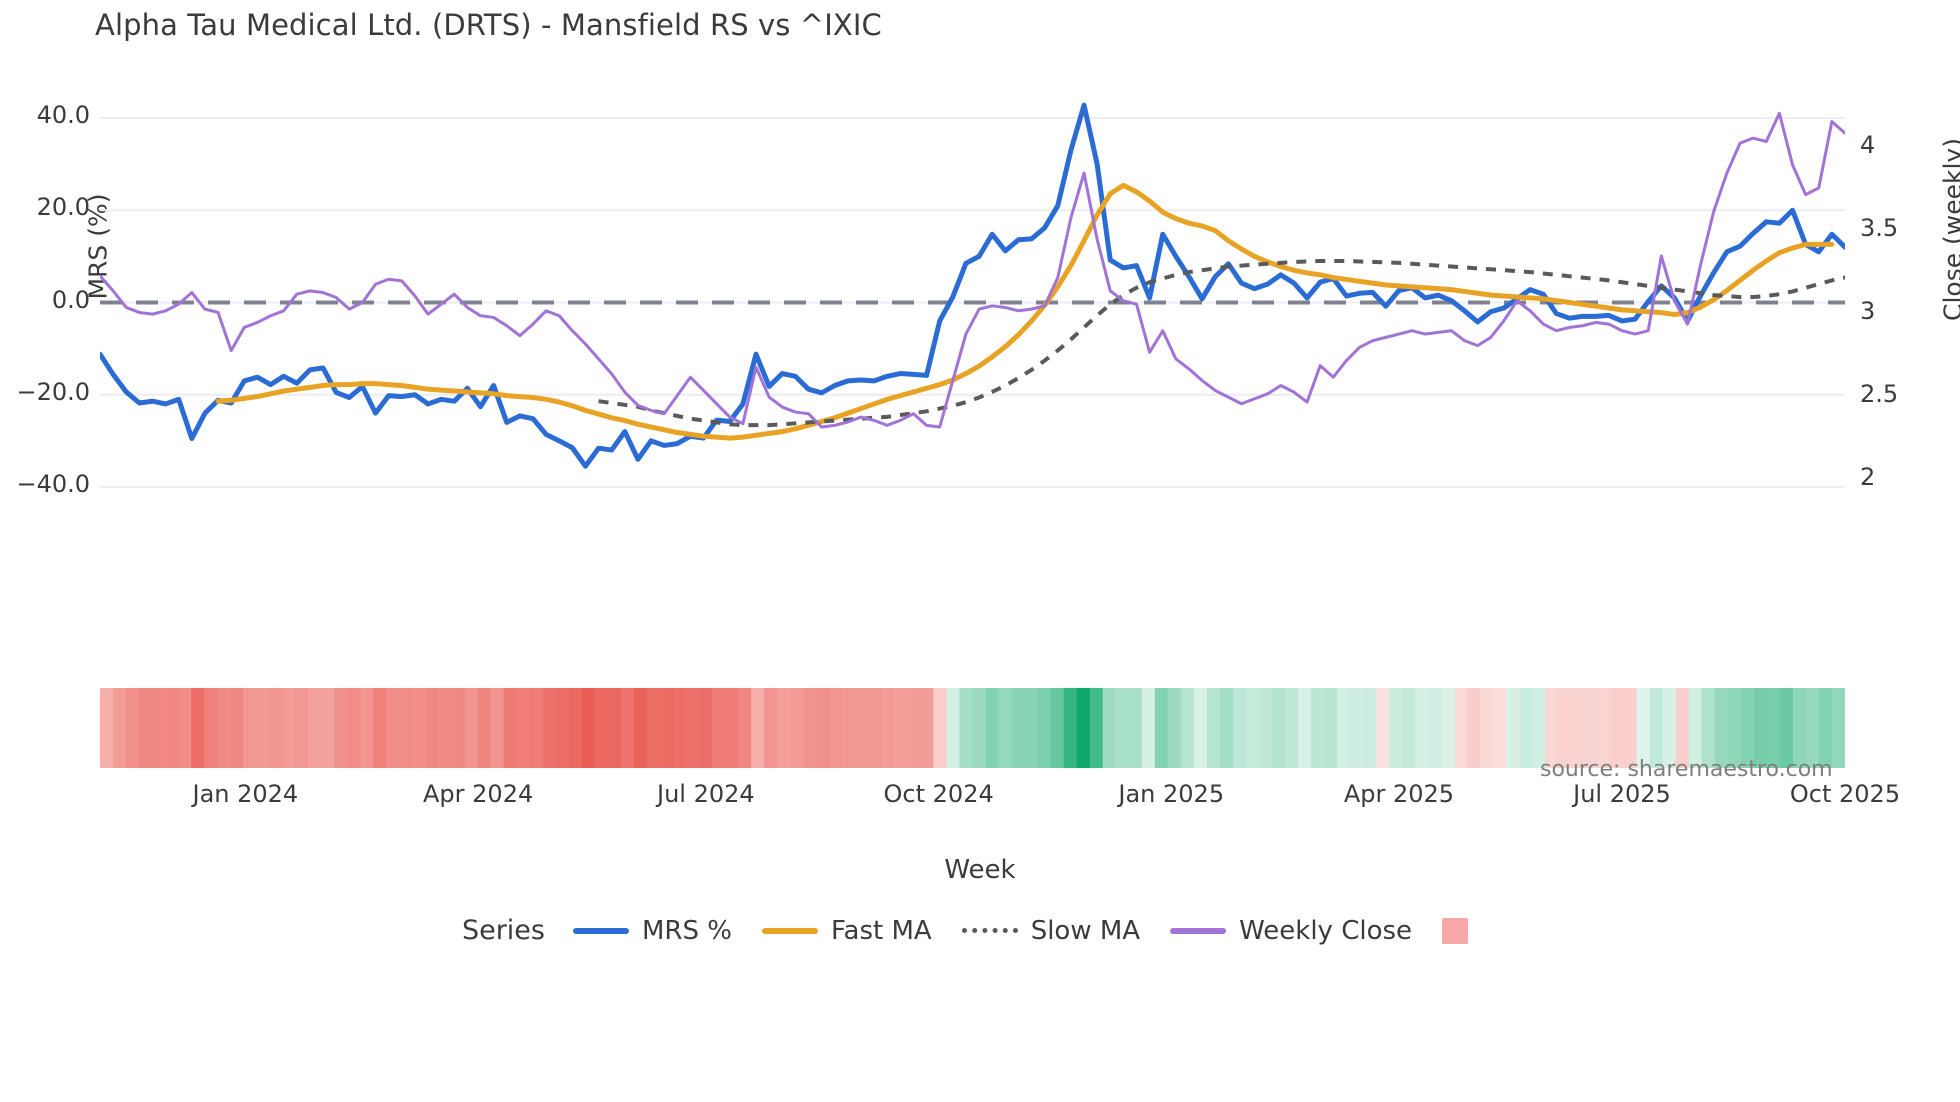 Image resolution: width=1960 pixels, height=1102 pixels. Describe the element at coordinates (652, 931) in the screenshot. I see `legend-item: MRS %` at that location.